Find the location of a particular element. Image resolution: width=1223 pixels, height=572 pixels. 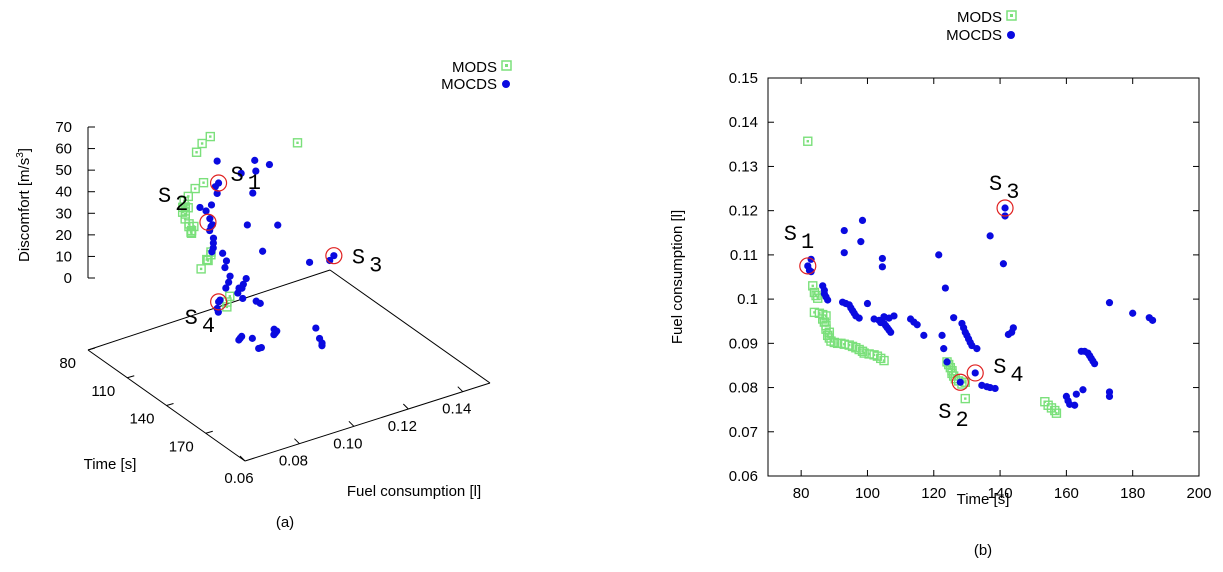

b-y-tick-label: 0.07 is located at coordinates (743, 432).